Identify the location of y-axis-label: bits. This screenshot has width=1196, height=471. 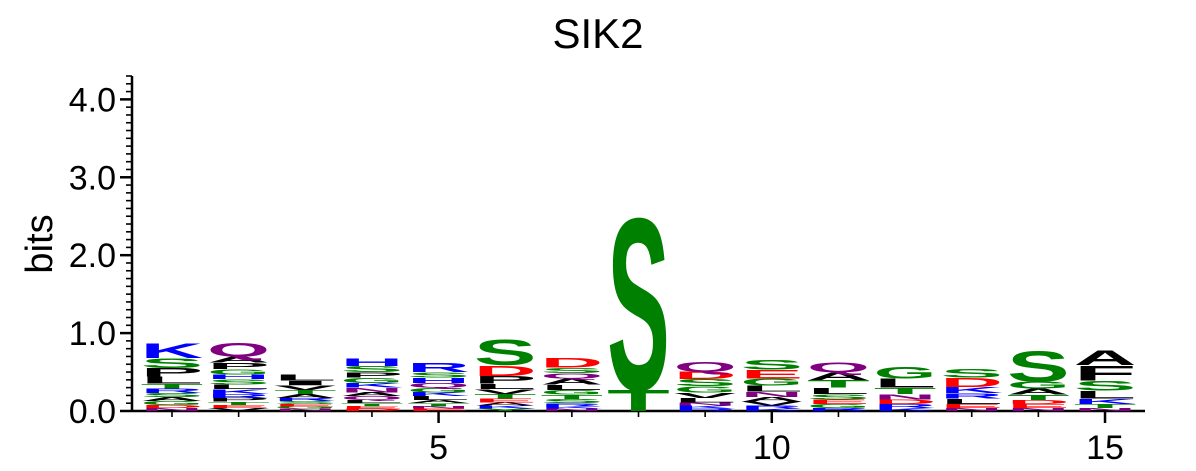
(40, 243).